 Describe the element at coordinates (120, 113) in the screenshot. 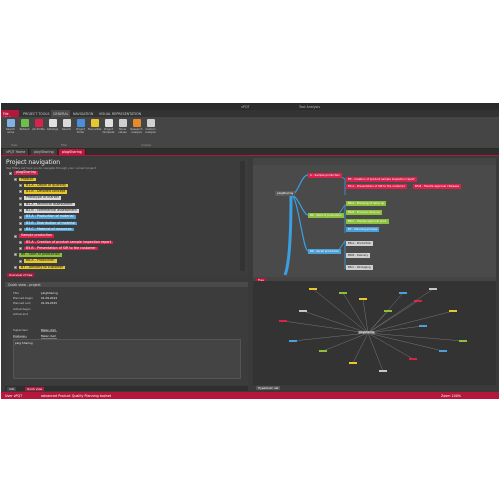

I see `tab-visual-representation: VISUAL REPRESENTATION` at that location.